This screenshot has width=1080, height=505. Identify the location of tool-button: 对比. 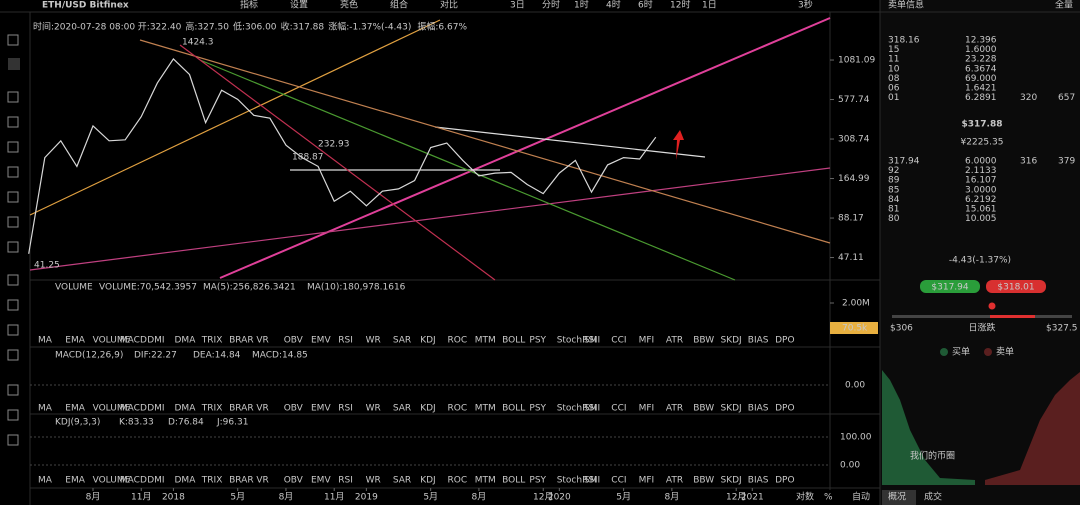
(449, 5).